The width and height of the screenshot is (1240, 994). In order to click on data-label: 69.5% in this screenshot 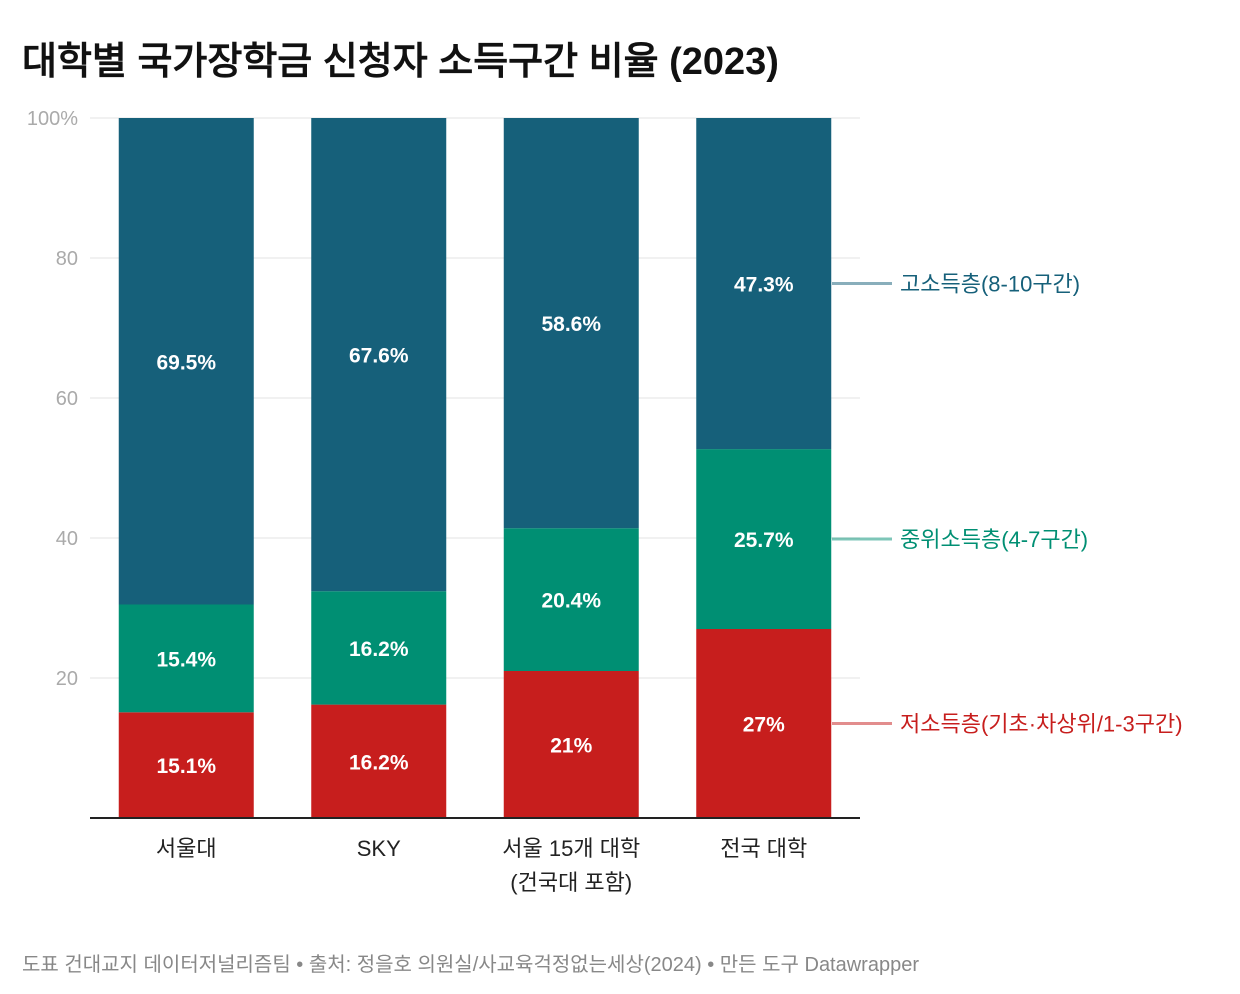, I will do `click(186, 362)`.